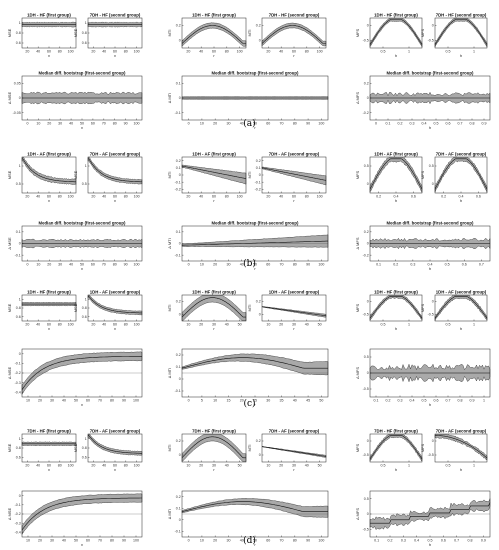 Image resolution: width=499 pixels, height=550 pixels. I want to click on x-tick-label: 1, so click(409, 466).